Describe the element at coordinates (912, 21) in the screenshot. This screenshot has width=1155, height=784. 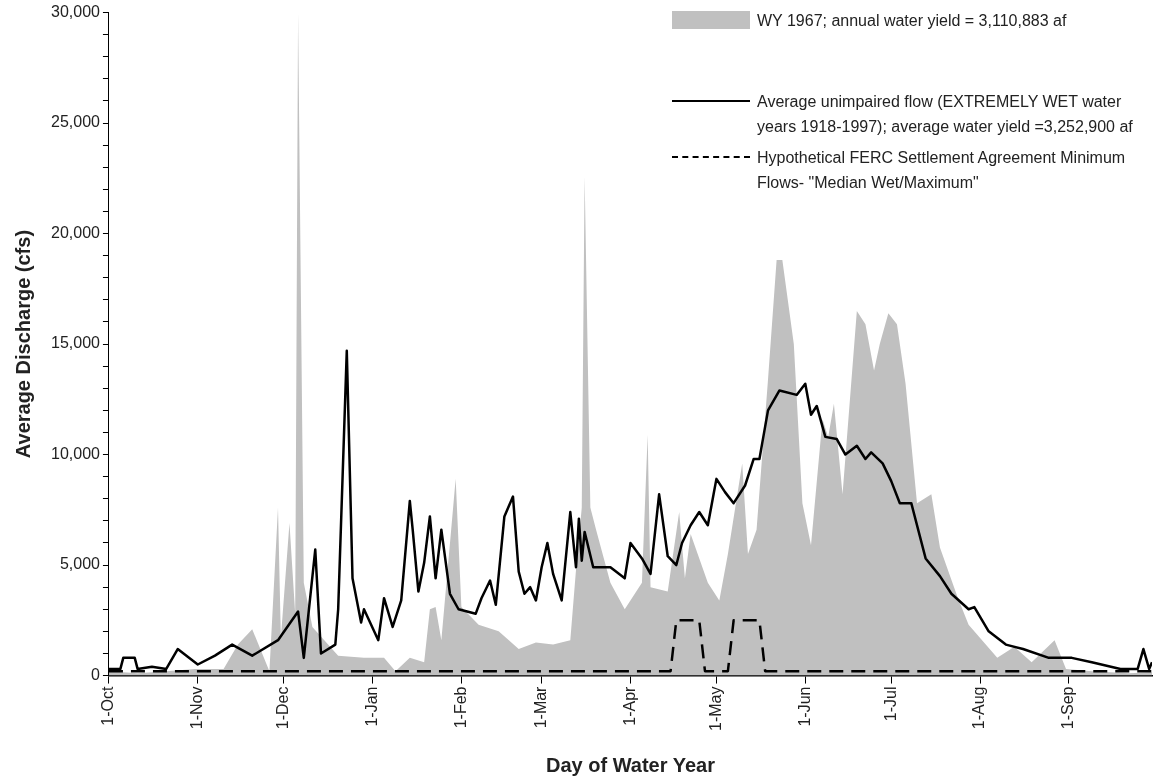
I see `legend-label: WY 1967; annual water yield = 3,110,883 af` at that location.